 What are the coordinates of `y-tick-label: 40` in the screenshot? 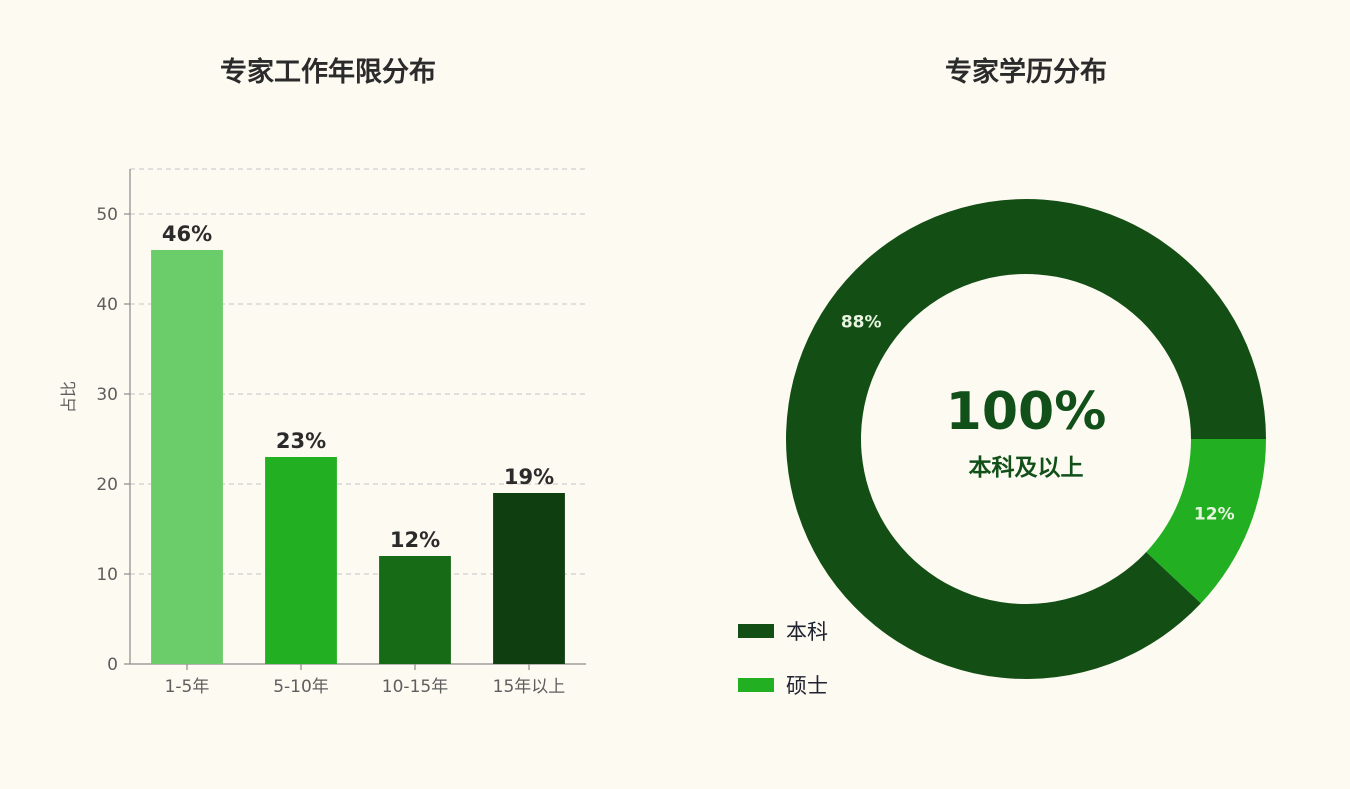 It's located at (107, 305).